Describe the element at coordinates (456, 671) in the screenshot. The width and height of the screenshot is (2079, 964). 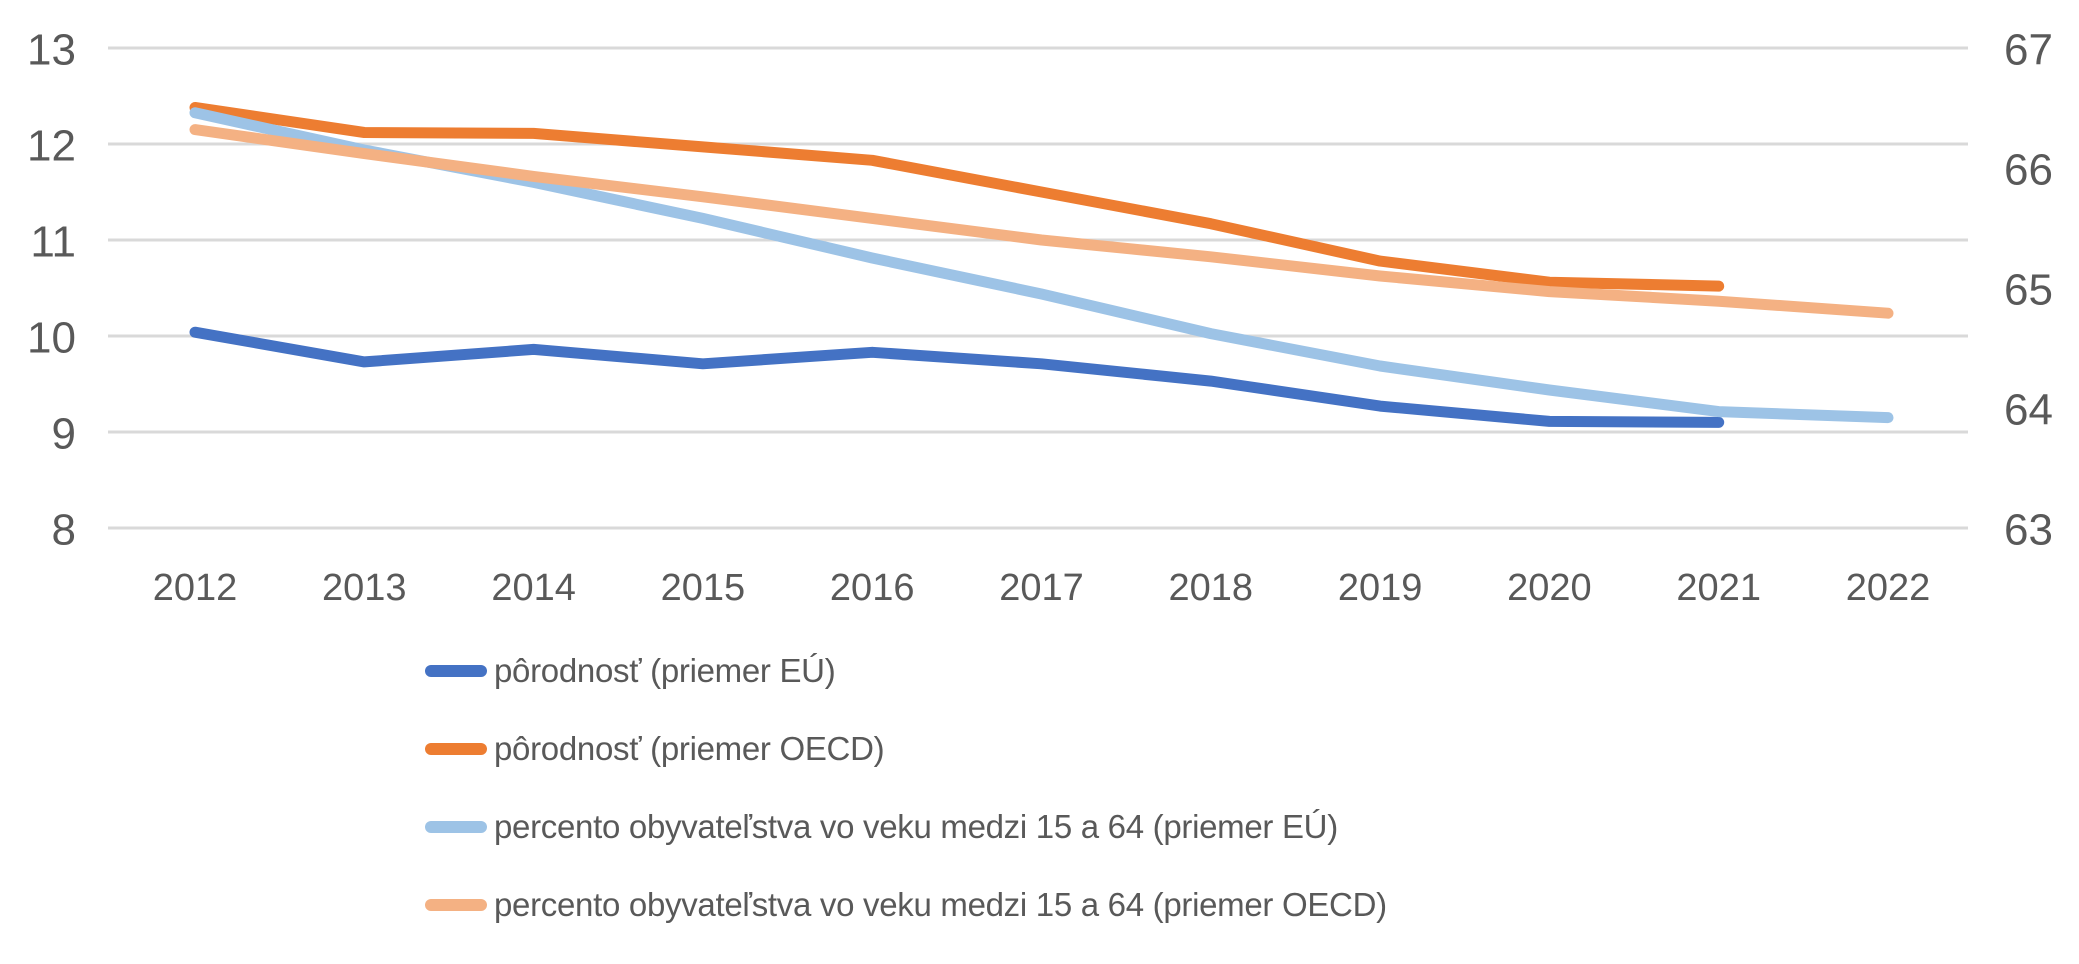
I see `legend-swatch-birth-eu` at that location.